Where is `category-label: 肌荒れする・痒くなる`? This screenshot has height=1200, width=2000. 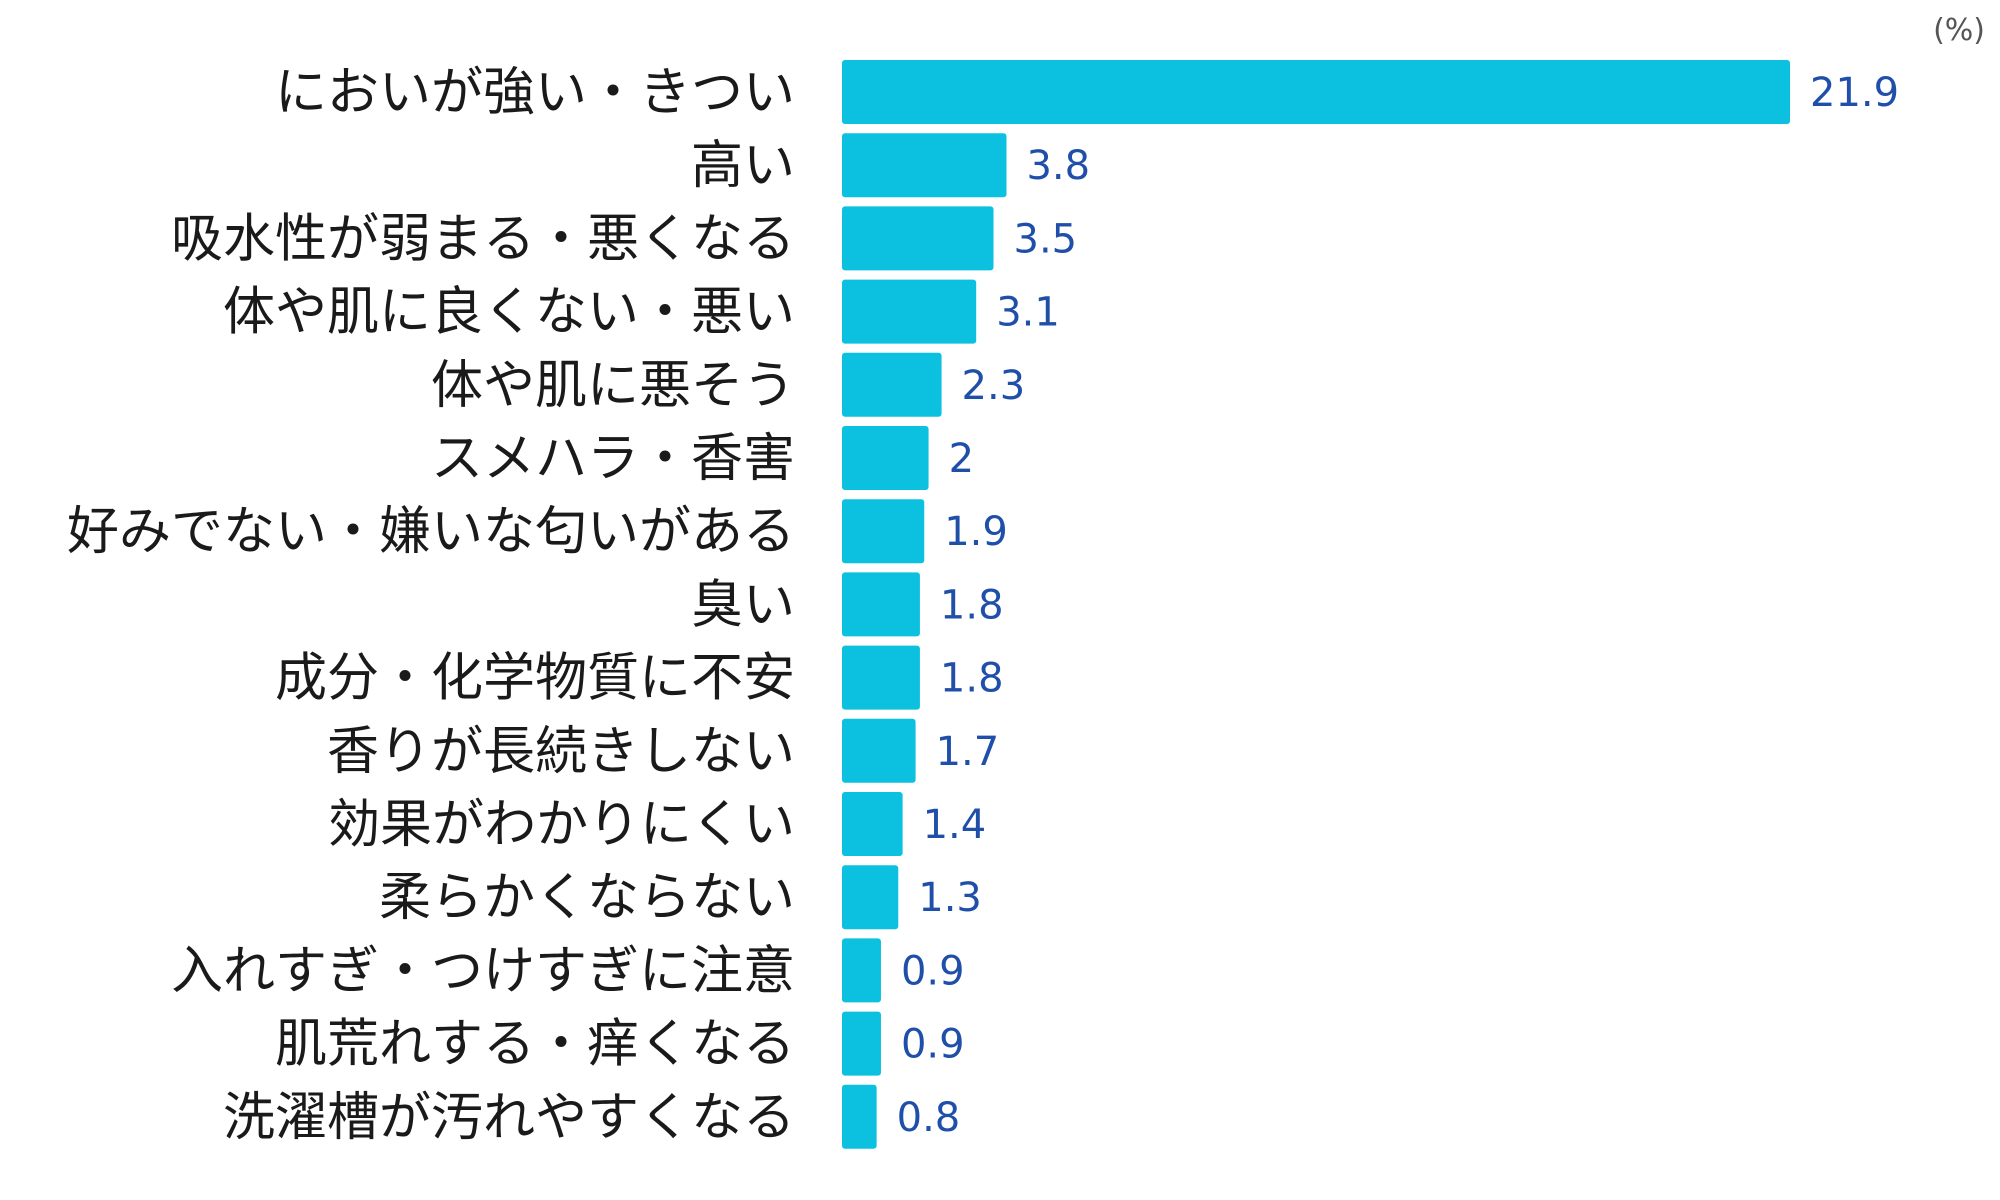 category-label: 肌荒れする・痒くなる is located at coordinates (535, 1045).